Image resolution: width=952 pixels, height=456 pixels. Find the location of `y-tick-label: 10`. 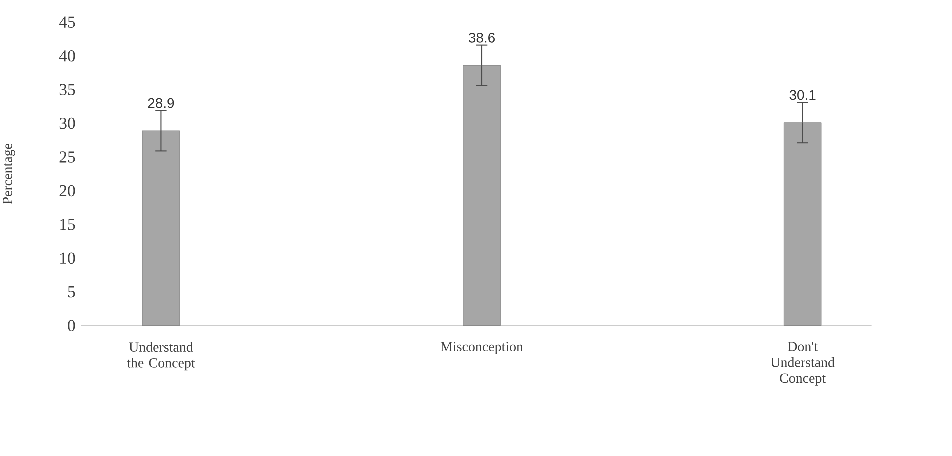

y-tick-label: 10 is located at coordinates (68, 258).